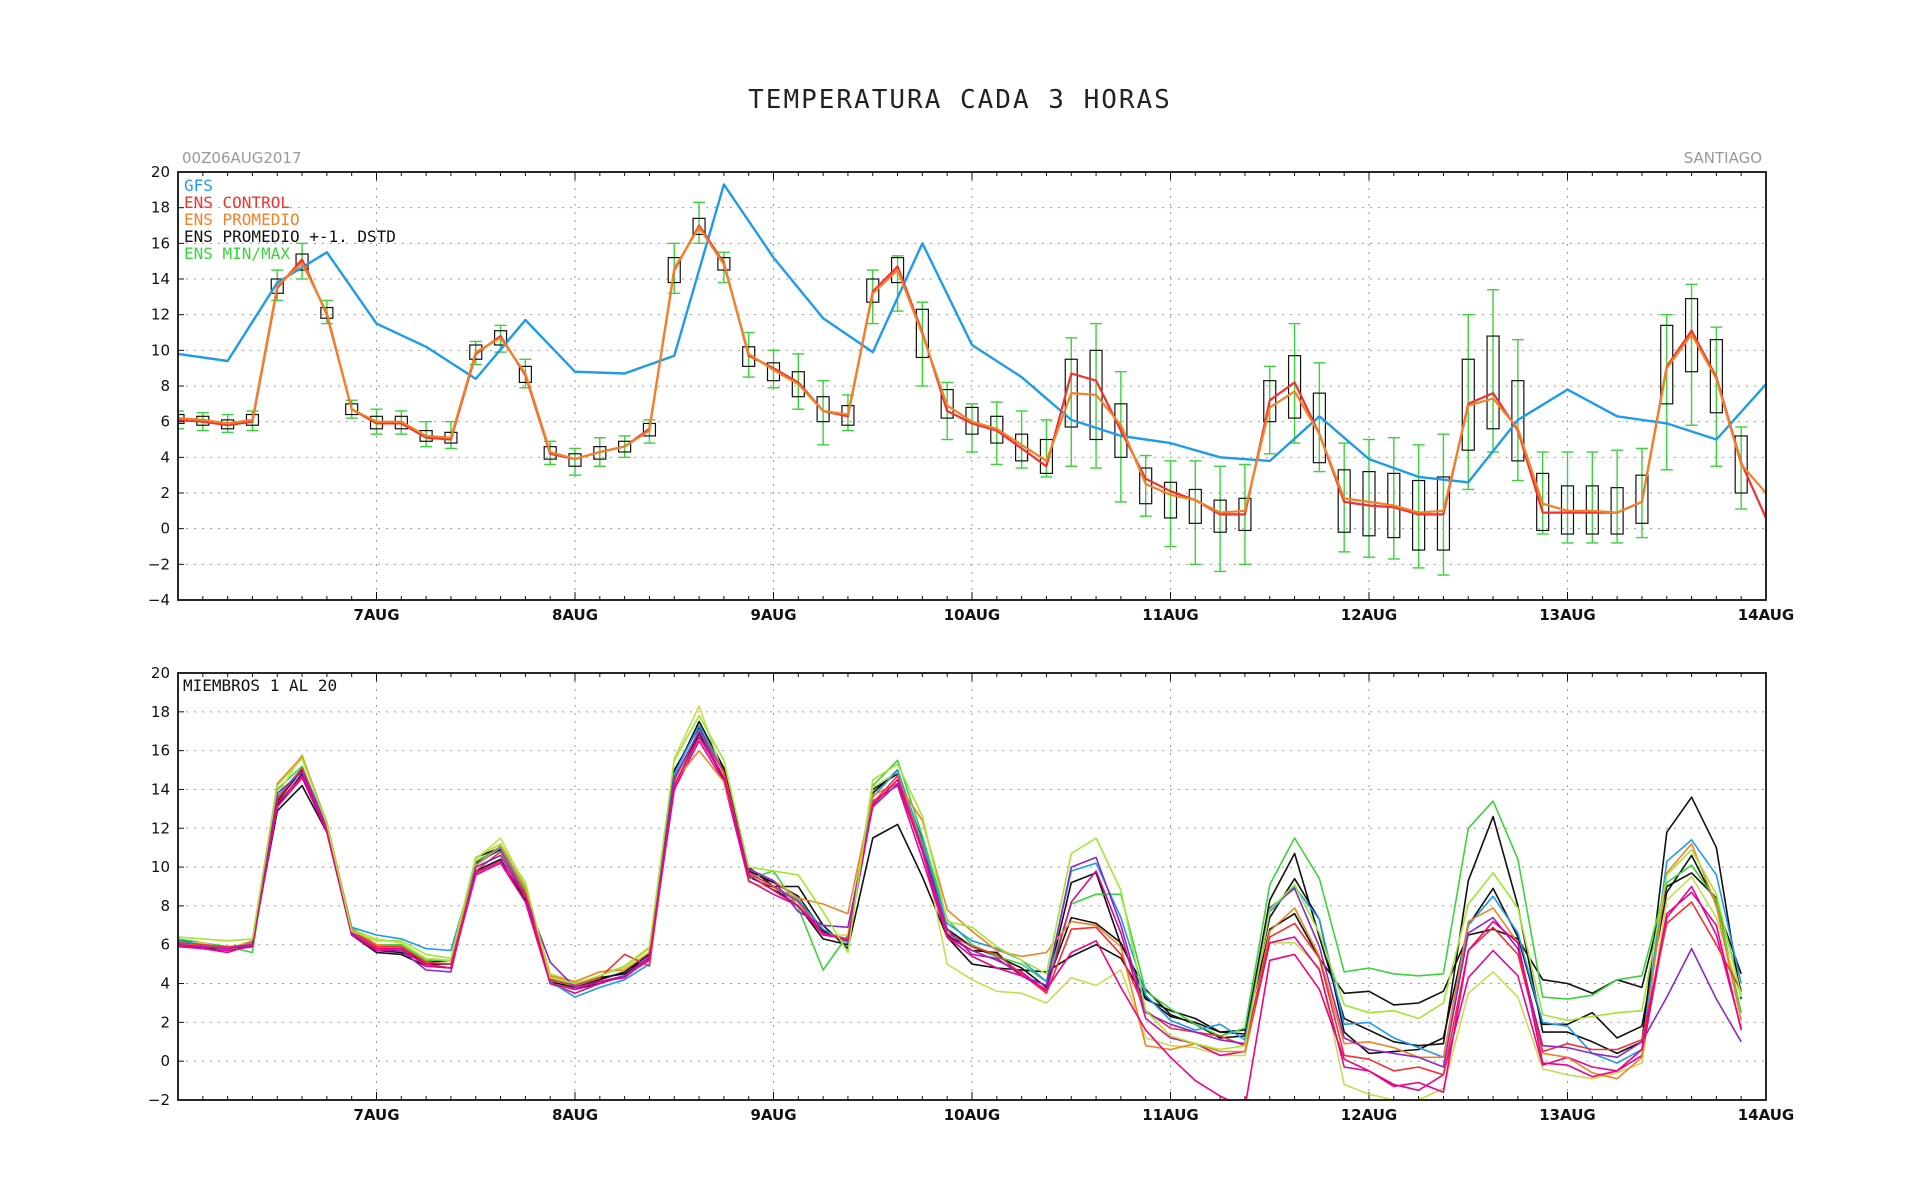 The image size is (1920, 1200). I want to click on x-tick-label: 12AUG, so click(1369, 615).